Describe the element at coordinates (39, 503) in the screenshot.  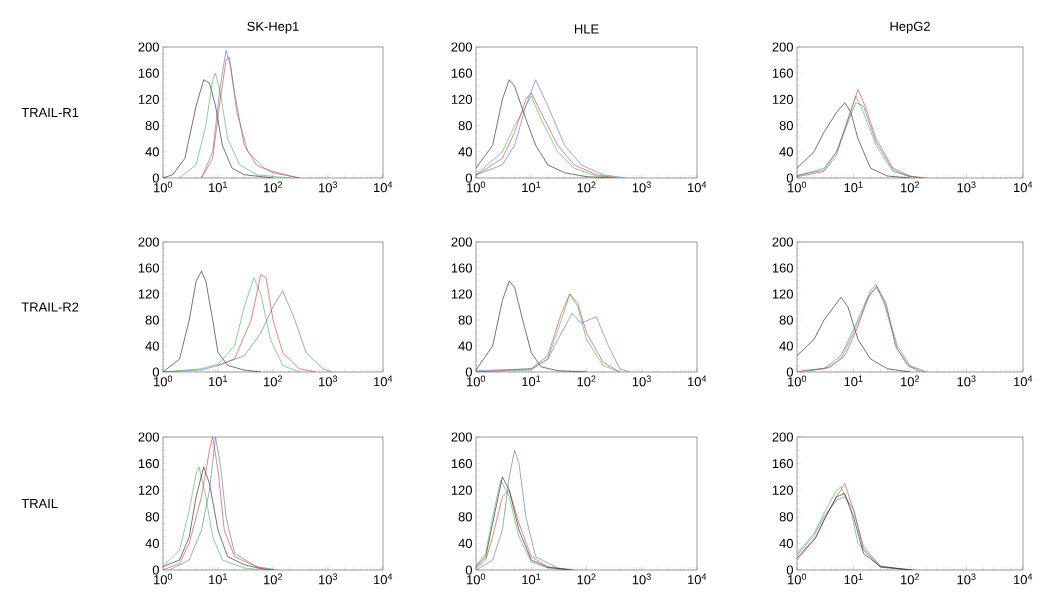
I see `y-axis-title: TRAIL` at that location.